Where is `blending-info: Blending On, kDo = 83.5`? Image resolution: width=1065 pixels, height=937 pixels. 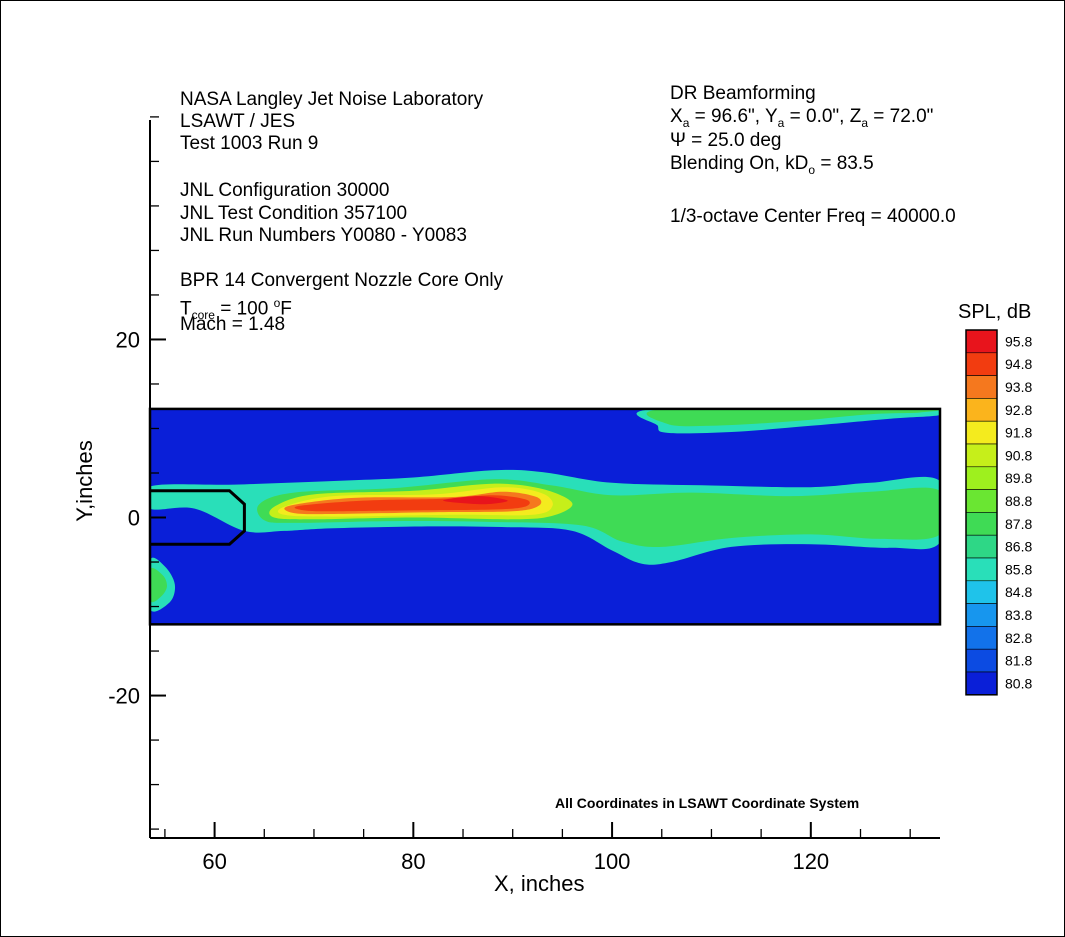 blending-info: Blending On, kDo = 83.5 is located at coordinates (772, 167).